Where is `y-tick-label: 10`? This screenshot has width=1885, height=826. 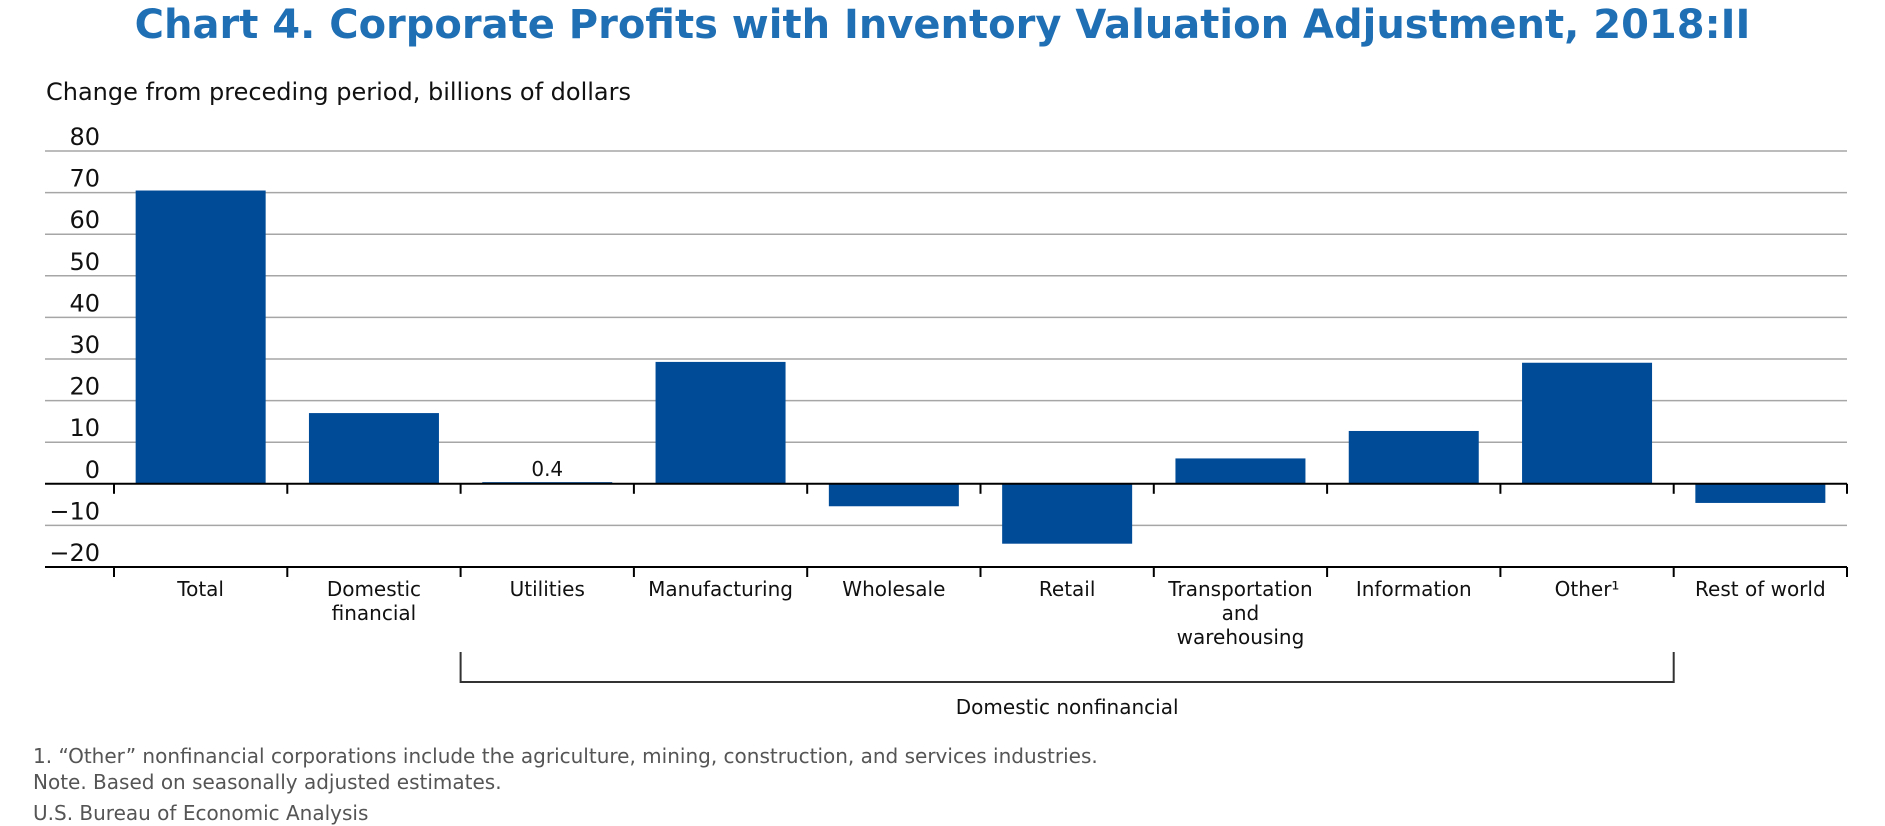 y-tick-label: 10 is located at coordinates (84, 428).